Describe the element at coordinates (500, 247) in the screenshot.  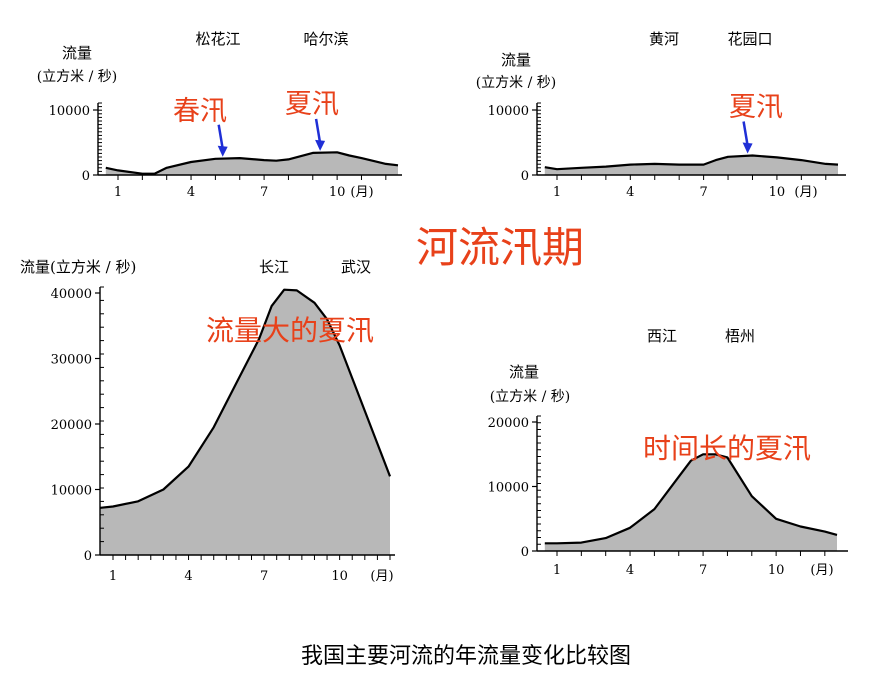
I see `figure-title: 河流汛期` at that location.